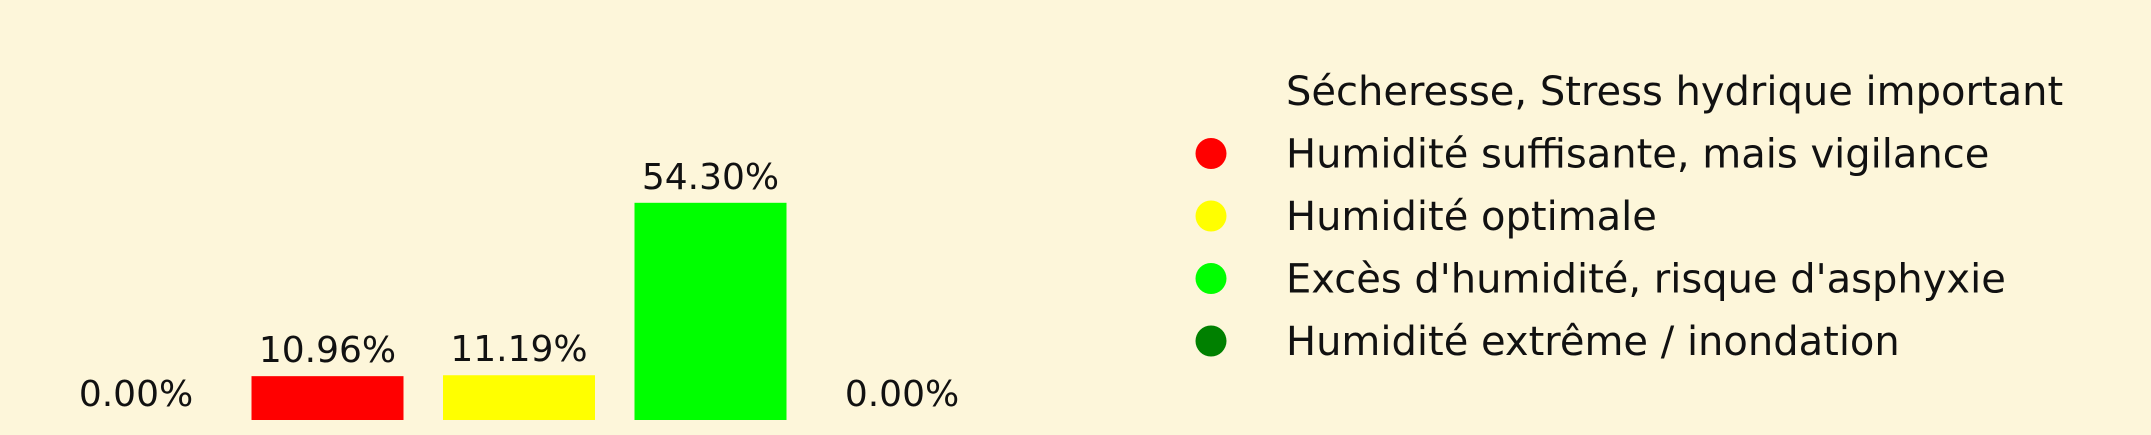 Image resolution: width=2151 pixels, height=435 pixels. What do you see at coordinates (1593, 342) in the screenshot?
I see `legend-label-5: Humidité extrême / inondation` at bounding box center [1593, 342].